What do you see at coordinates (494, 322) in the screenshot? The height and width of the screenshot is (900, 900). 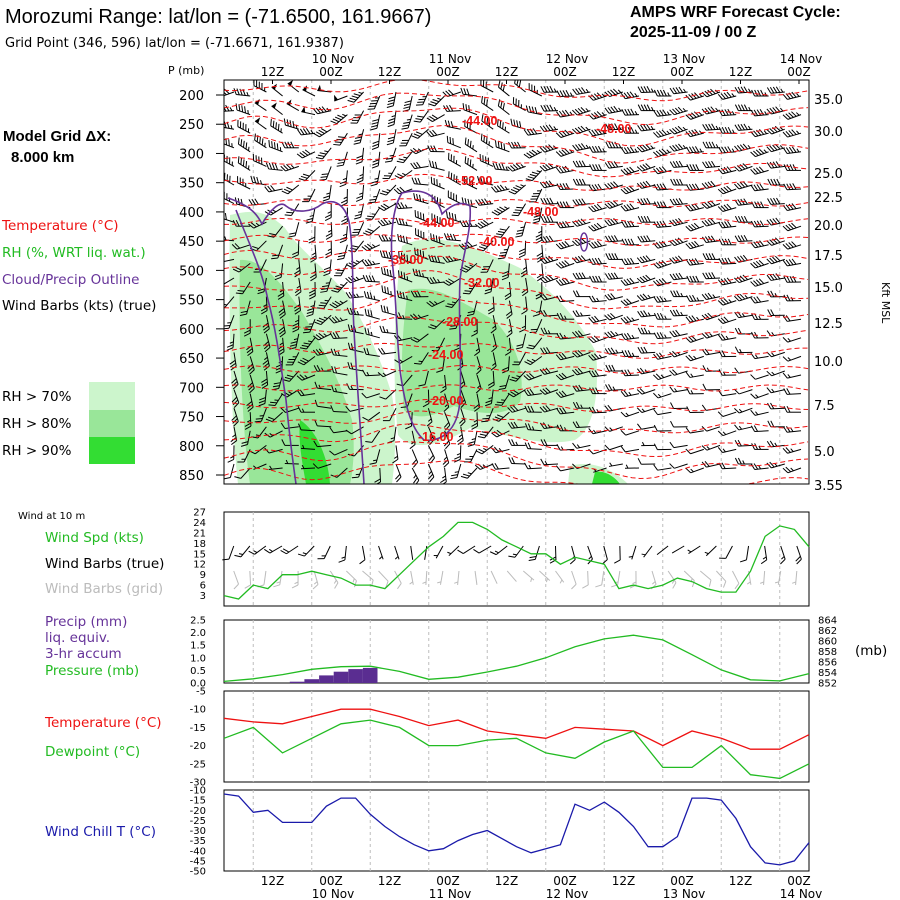 I see `upper-barb-16-12-shaft` at bounding box center [494, 322].